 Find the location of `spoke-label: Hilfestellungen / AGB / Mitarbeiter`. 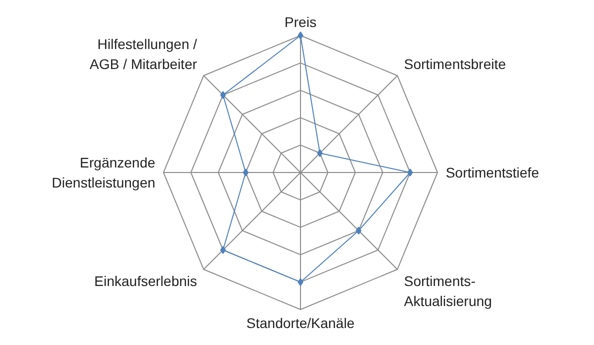

spoke-label: Hilfestellungen / AGB / Mitarbeiter is located at coordinates (144, 54).